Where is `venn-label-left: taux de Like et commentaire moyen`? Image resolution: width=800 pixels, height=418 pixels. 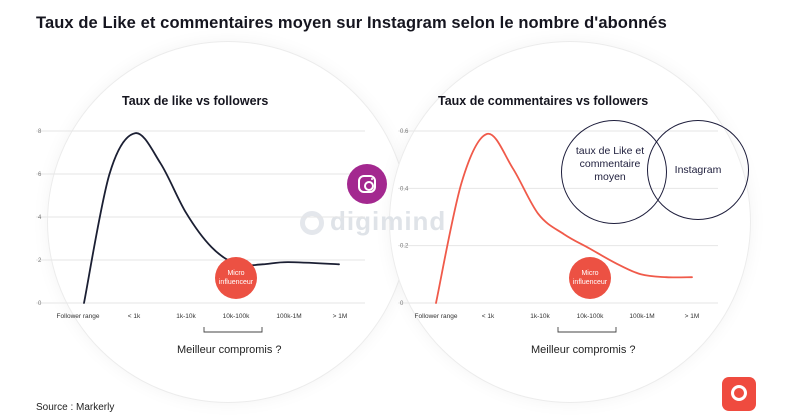
venn-label-left: taux de Like et commentaire moyen is located at coordinates (610, 164).